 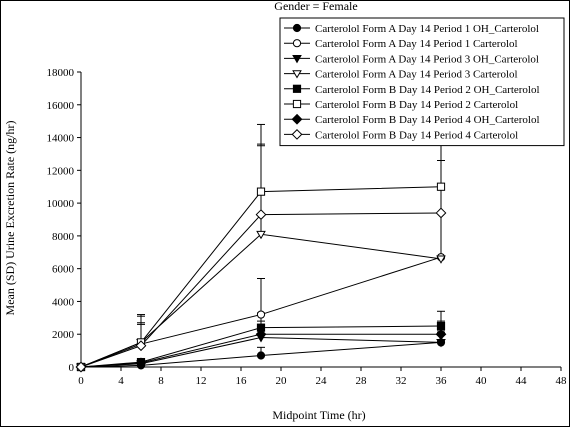 What do you see at coordinates (81, 381) in the screenshot?
I see `x-tick-label: 0` at bounding box center [81, 381].